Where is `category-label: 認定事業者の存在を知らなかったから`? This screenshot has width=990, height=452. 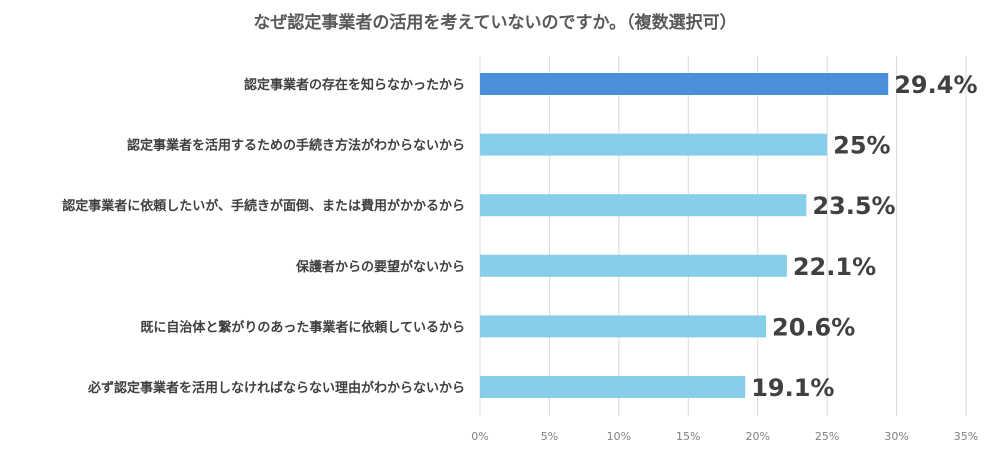
category-label: 認定事業者の存在を知らなかったから is located at coordinates (354, 85).